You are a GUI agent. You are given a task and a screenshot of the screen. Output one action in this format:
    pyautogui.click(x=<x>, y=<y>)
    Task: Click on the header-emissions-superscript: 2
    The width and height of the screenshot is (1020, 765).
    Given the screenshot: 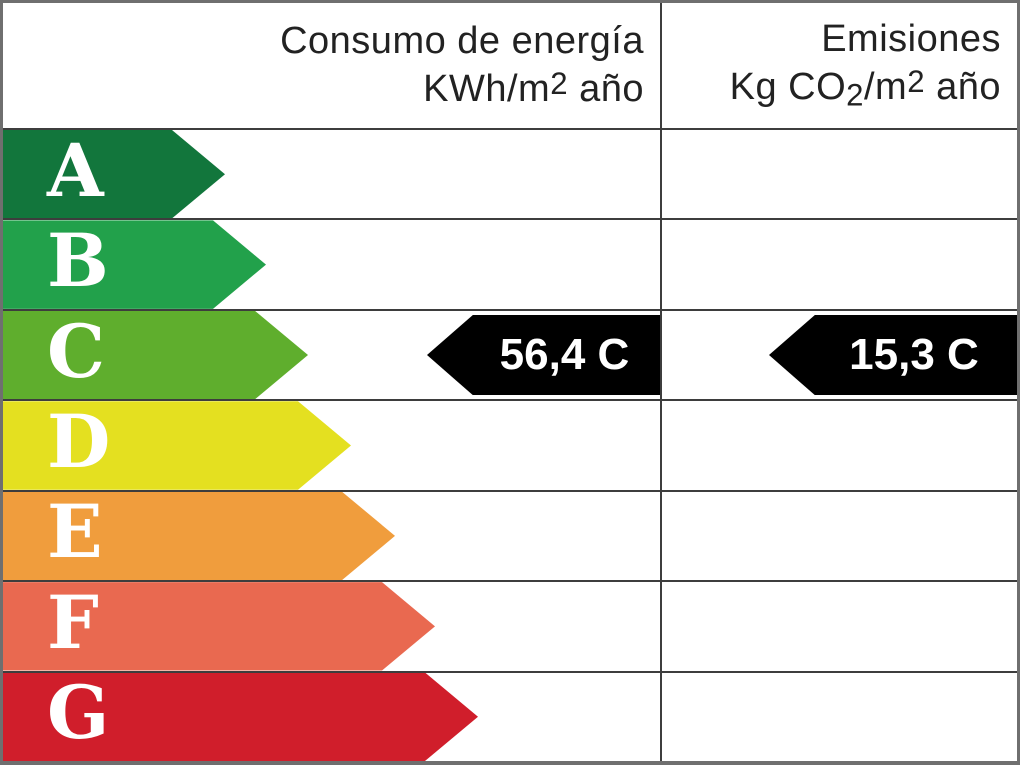 What is the action you would take?
    pyautogui.click(x=916, y=81)
    